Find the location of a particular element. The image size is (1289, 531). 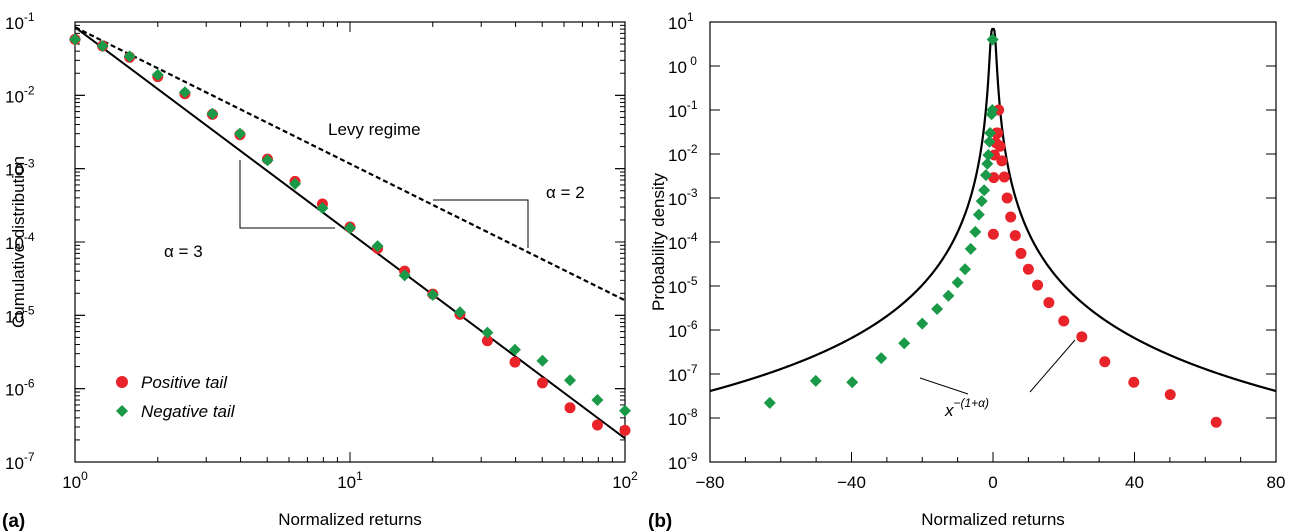

x-tick-label-a: 10² is located at coordinates (625, 480).